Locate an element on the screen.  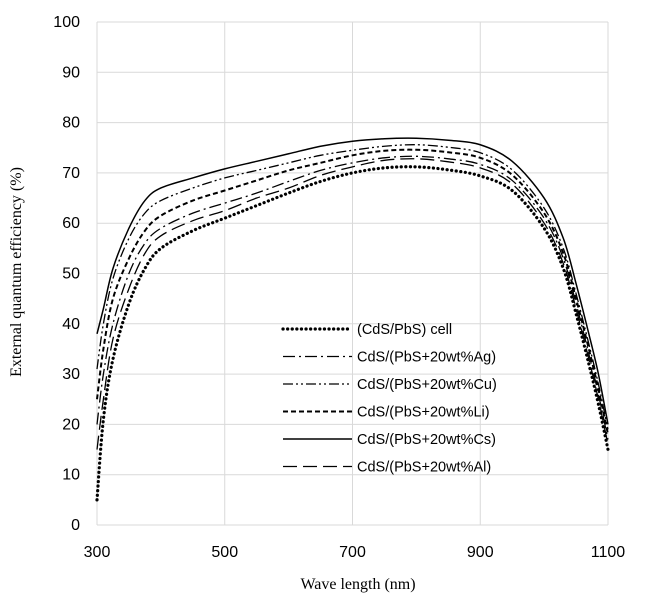
x-tick-label: 1100 is located at coordinates (608, 552).